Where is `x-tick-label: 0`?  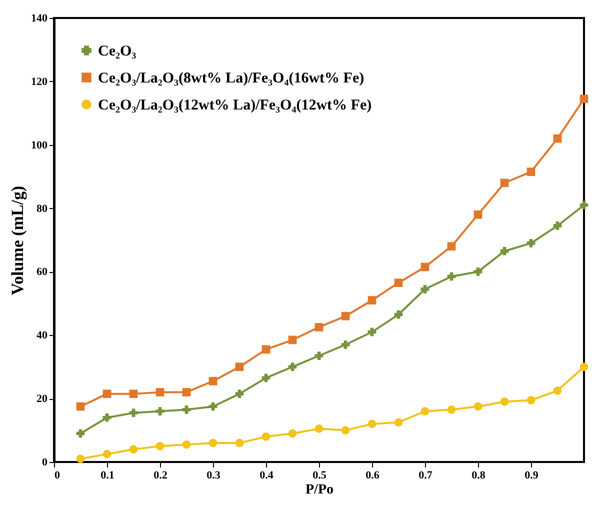 x-tick-label: 0 is located at coordinates (57, 476).